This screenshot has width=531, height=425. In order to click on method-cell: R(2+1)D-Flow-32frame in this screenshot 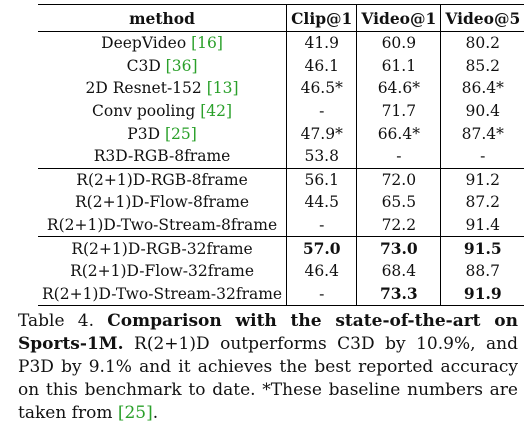, I will do `click(163, 271)`.